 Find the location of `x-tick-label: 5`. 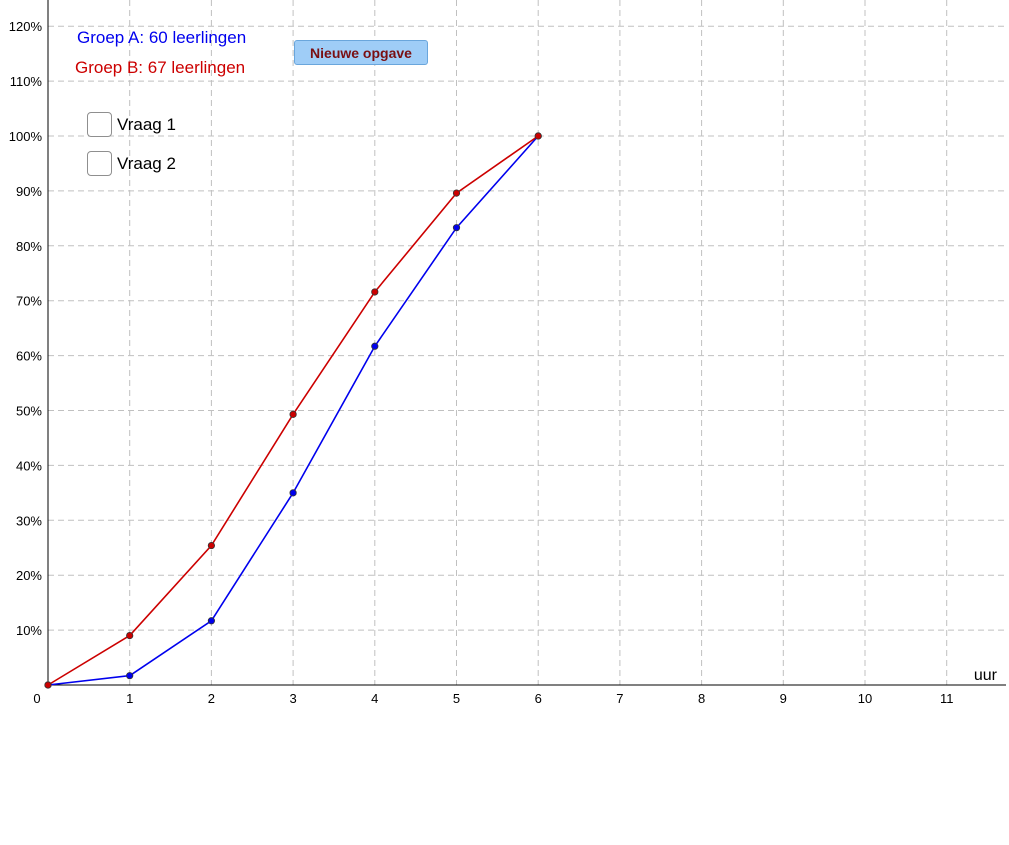

x-tick-label: 5 is located at coordinates (456, 698).